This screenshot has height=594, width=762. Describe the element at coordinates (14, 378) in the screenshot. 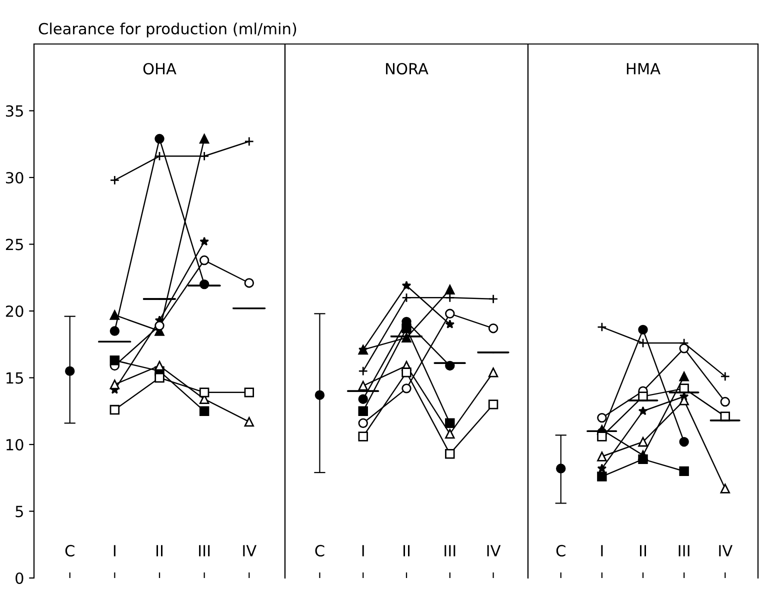

I see `y-tick-label: 15` at that location.